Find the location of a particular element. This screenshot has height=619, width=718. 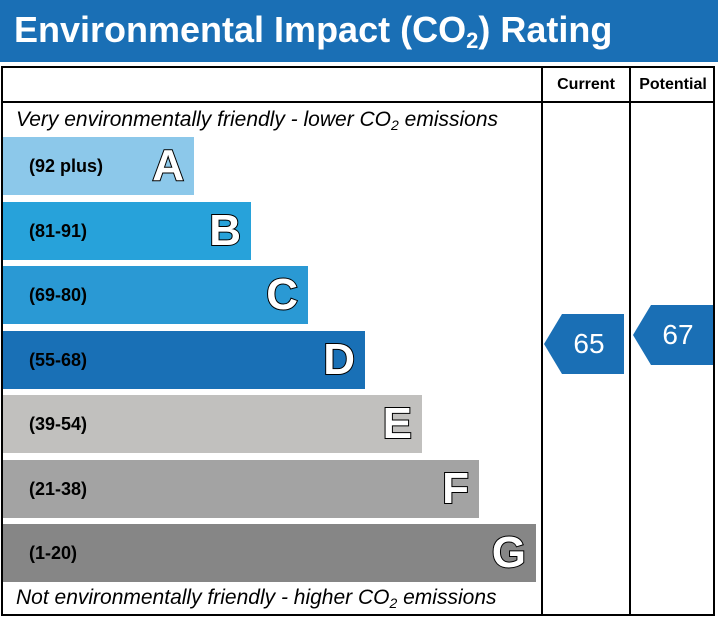

band-letter: D is located at coordinates (339, 359).